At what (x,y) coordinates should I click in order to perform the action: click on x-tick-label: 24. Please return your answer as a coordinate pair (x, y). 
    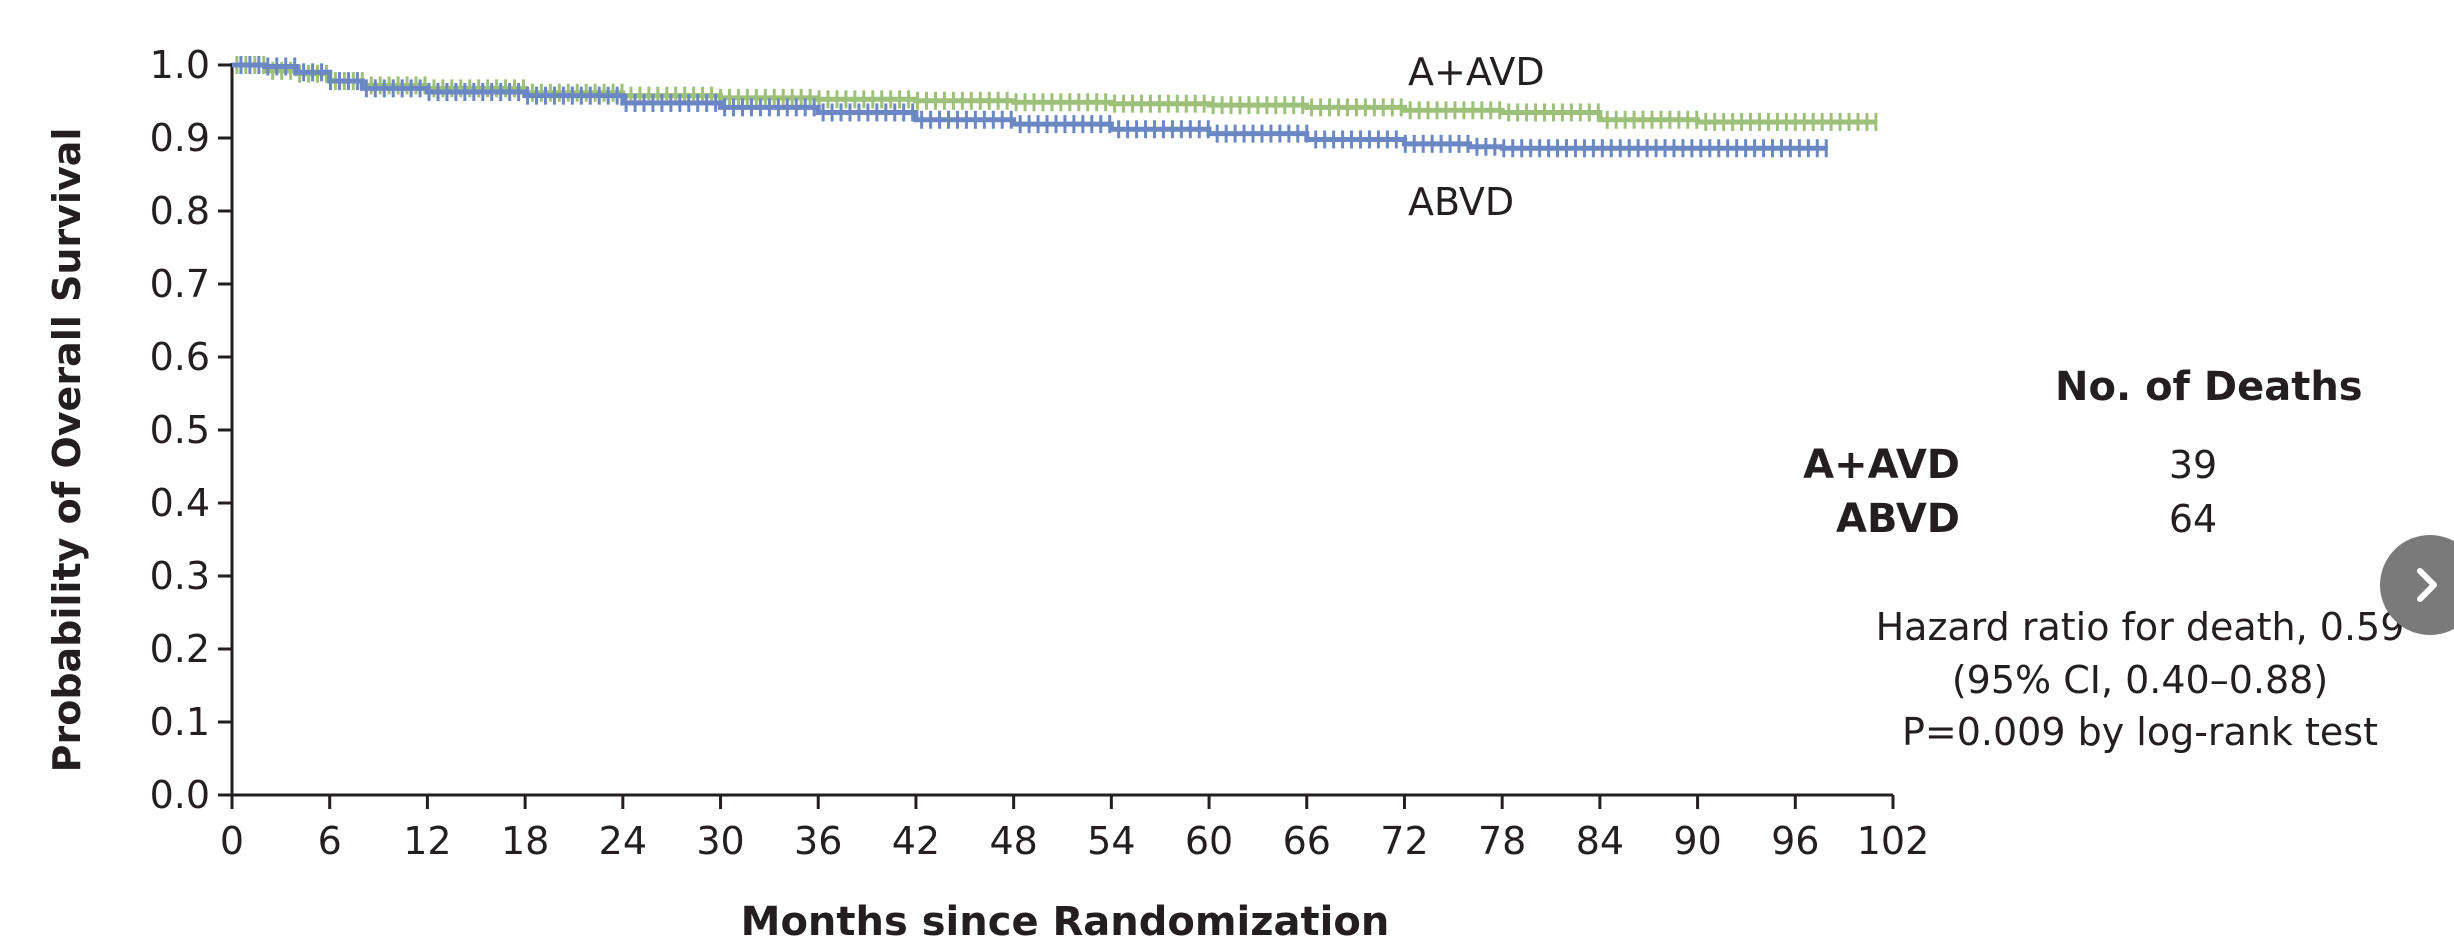
    Looking at the image, I should click on (623, 841).